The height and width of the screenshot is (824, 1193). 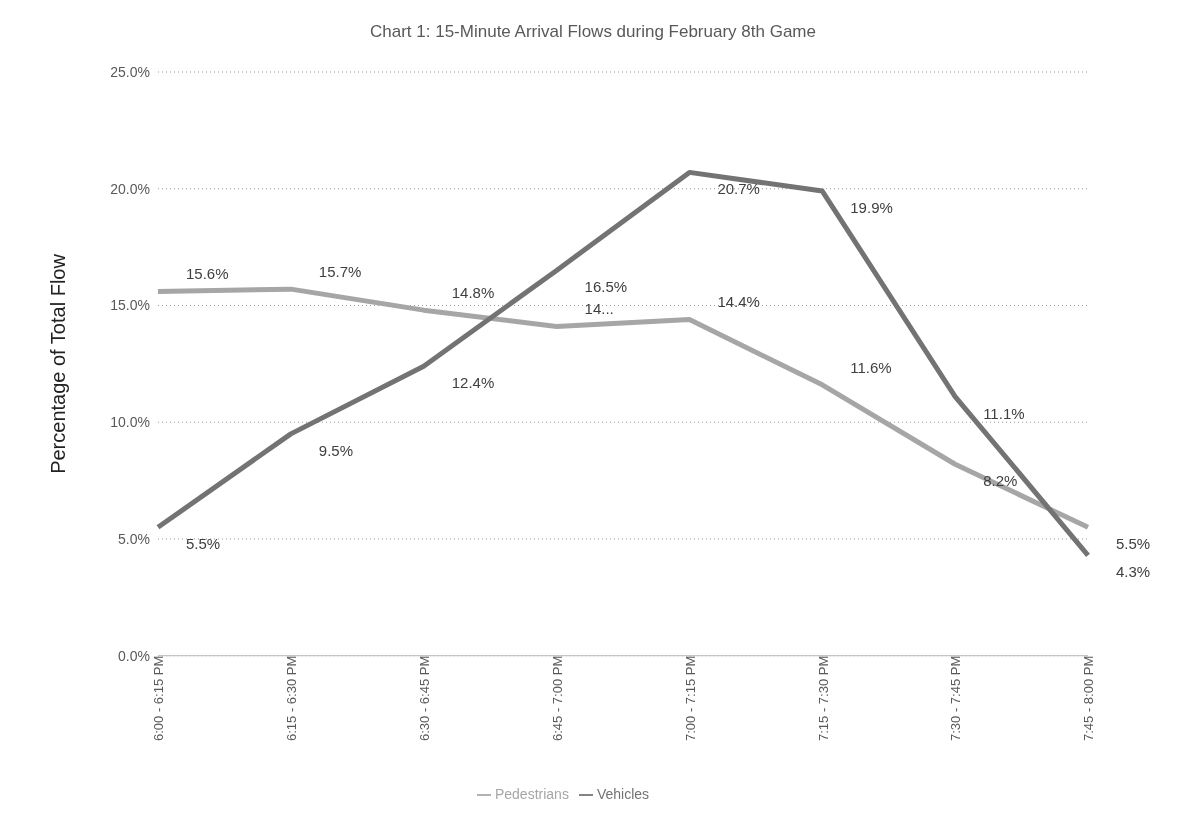 What do you see at coordinates (340, 272) in the screenshot?
I see `data-label: 15.7%` at bounding box center [340, 272].